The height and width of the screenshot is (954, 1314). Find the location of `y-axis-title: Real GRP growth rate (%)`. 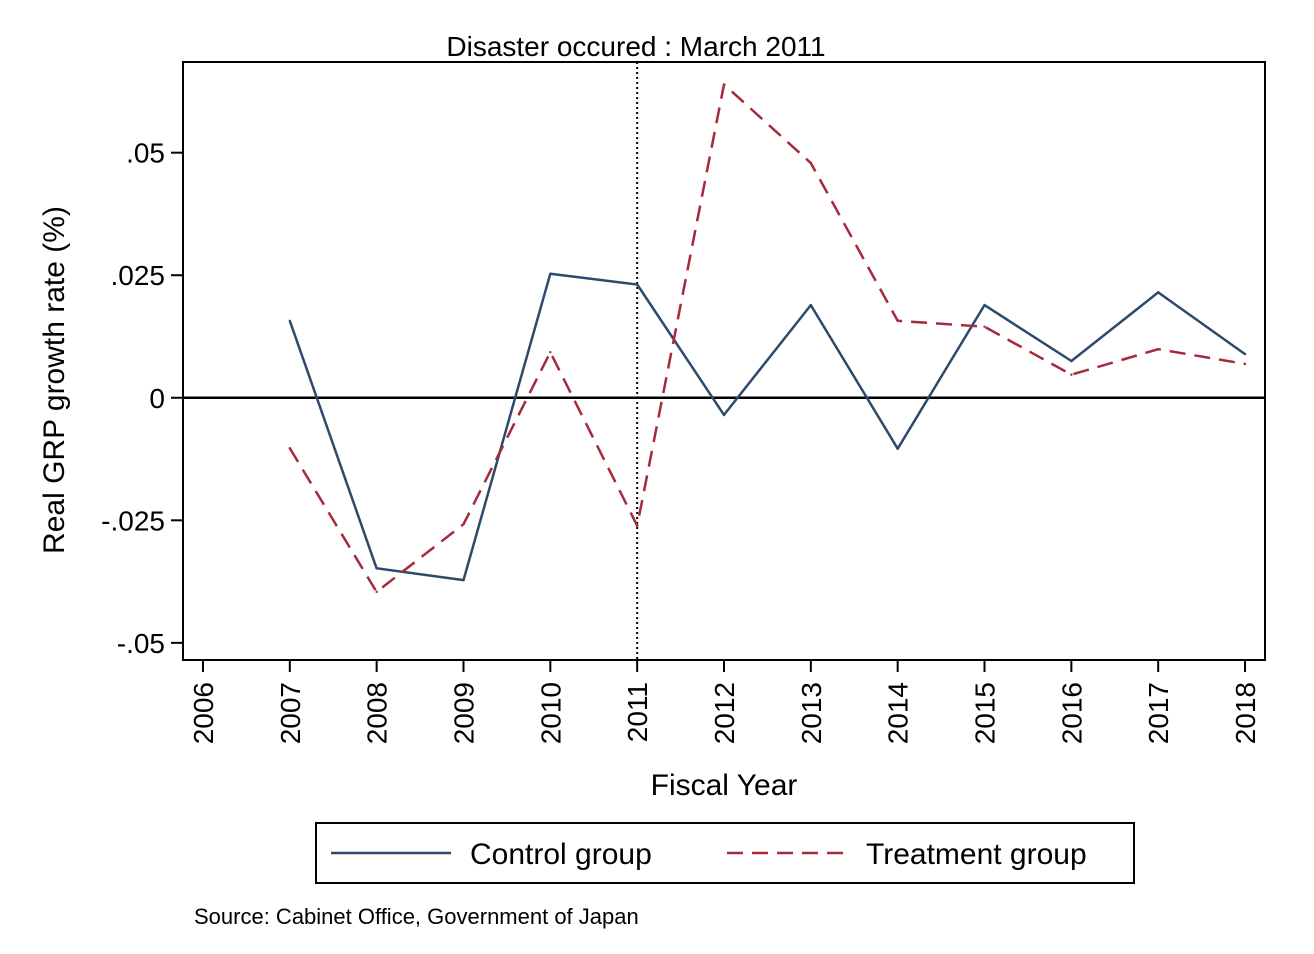

y-axis-title: Real GRP growth rate (%) is located at coordinates (54, 380).